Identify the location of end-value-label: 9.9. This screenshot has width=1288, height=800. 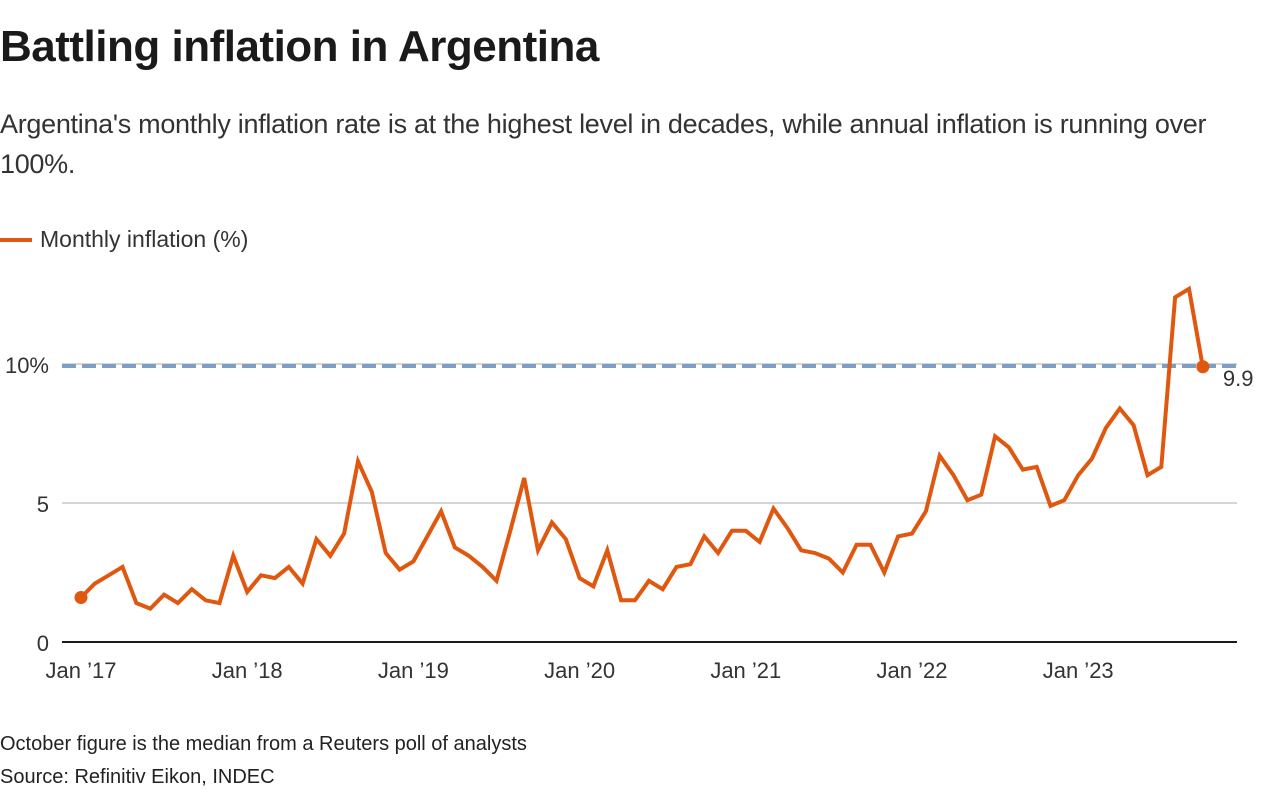
(1238, 378).